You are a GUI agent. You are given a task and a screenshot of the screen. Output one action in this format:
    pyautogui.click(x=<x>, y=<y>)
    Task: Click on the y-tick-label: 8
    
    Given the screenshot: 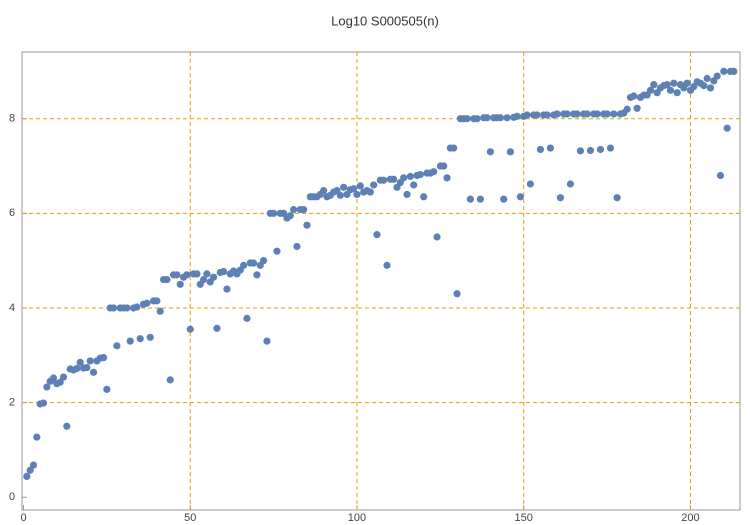 What is the action you would take?
    pyautogui.click(x=12, y=119)
    